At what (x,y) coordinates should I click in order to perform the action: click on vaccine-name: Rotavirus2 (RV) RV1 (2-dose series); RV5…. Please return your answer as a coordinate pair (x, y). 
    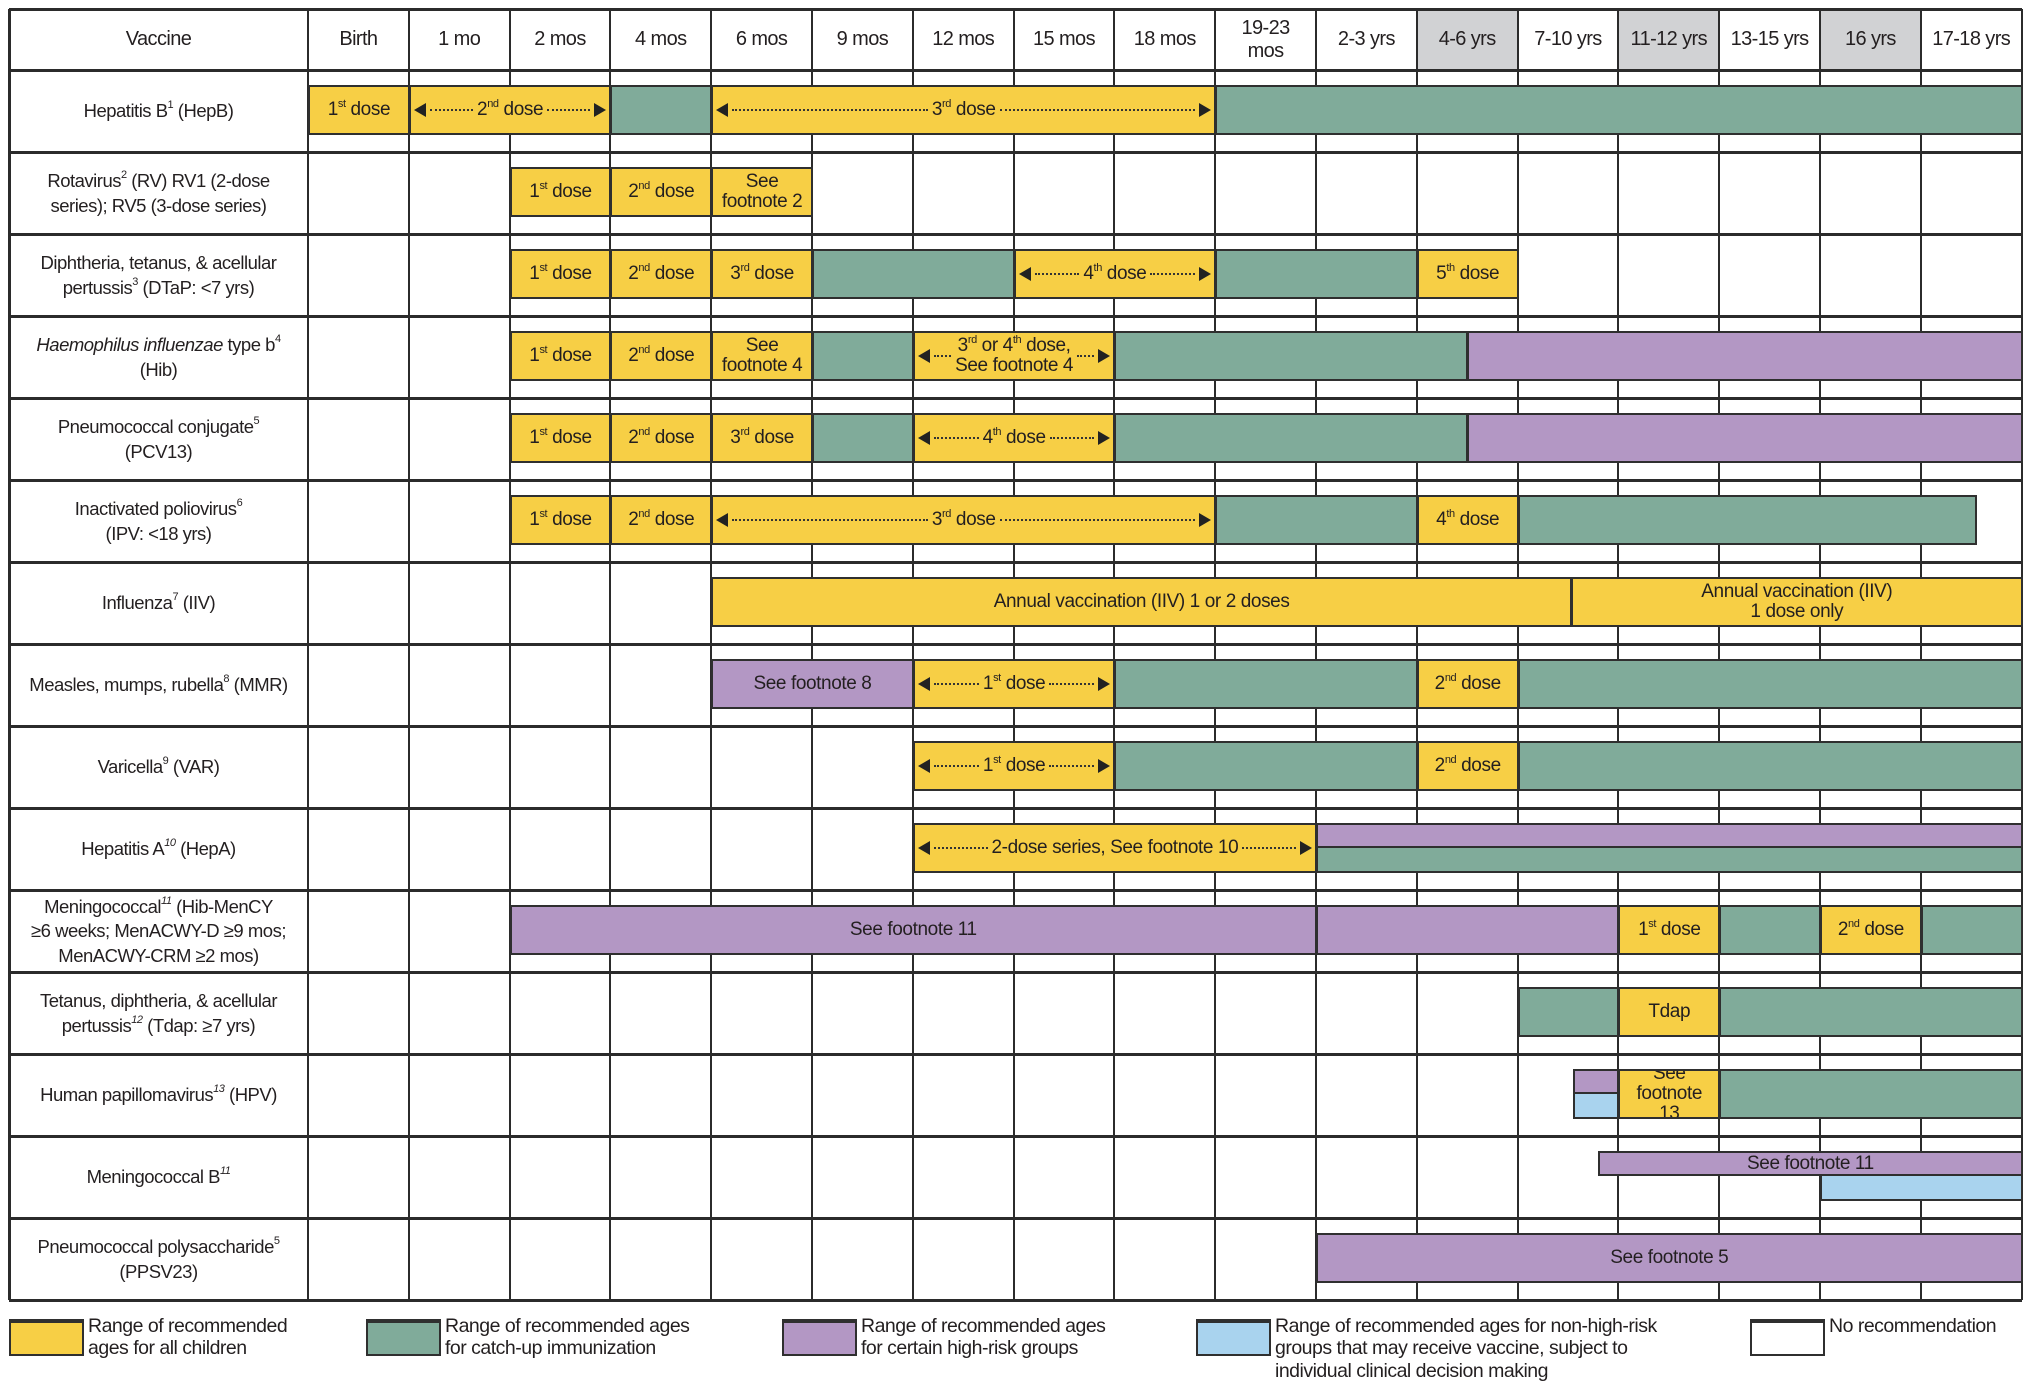
    Looking at the image, I should click on (158, 193).